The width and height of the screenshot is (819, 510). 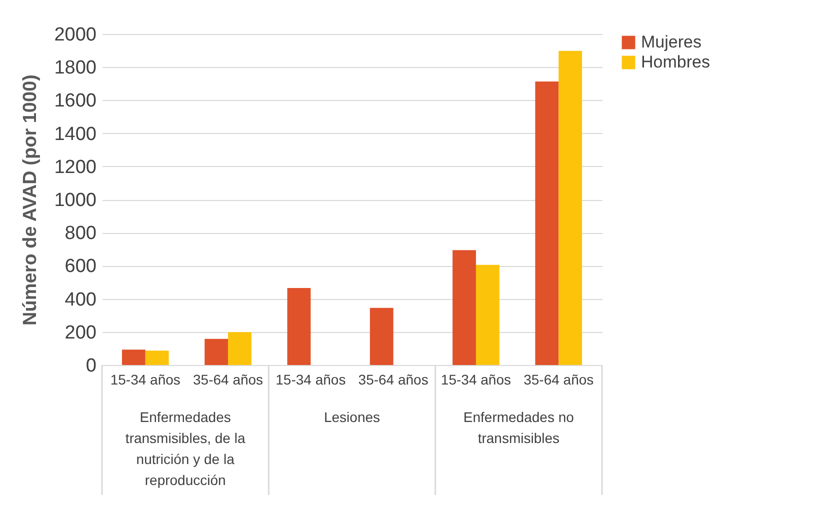 What do you see at coordinates (75, 200) in the screenshot?
I see `y-tick-label: 1000` at bounding box center [75, 200].